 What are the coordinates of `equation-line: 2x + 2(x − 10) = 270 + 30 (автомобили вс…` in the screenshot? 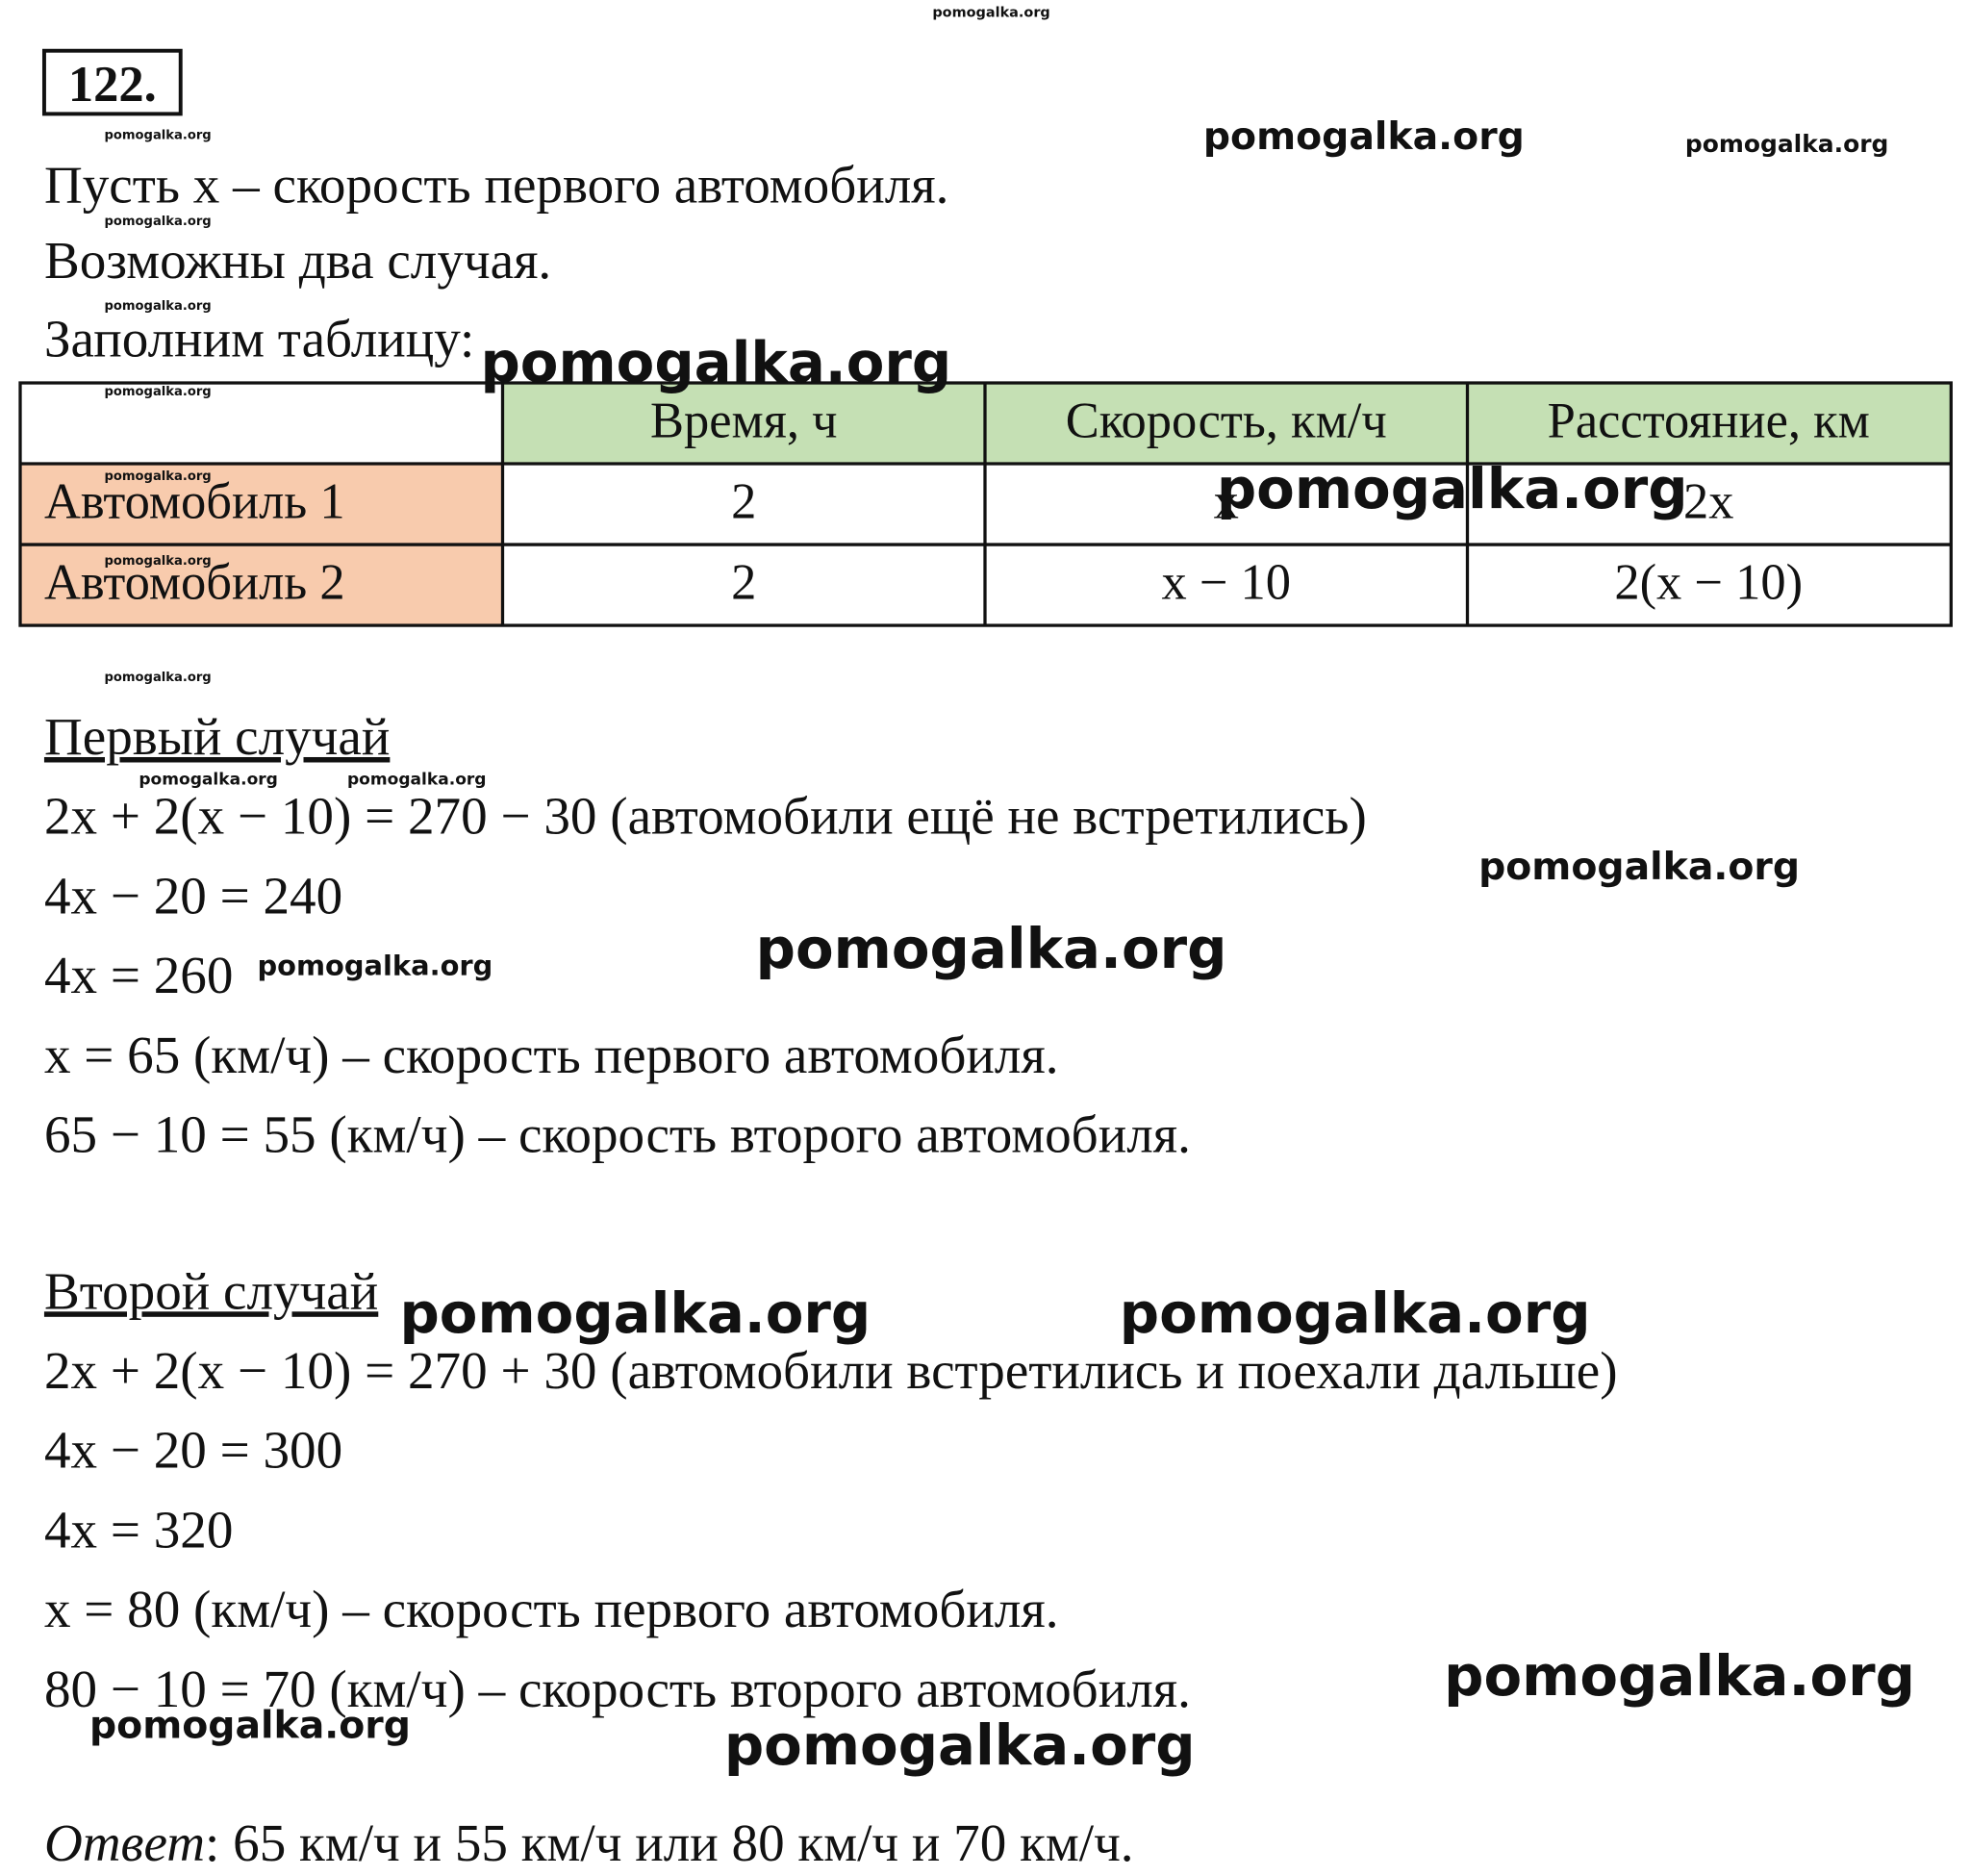 It's located at (831, 1370).